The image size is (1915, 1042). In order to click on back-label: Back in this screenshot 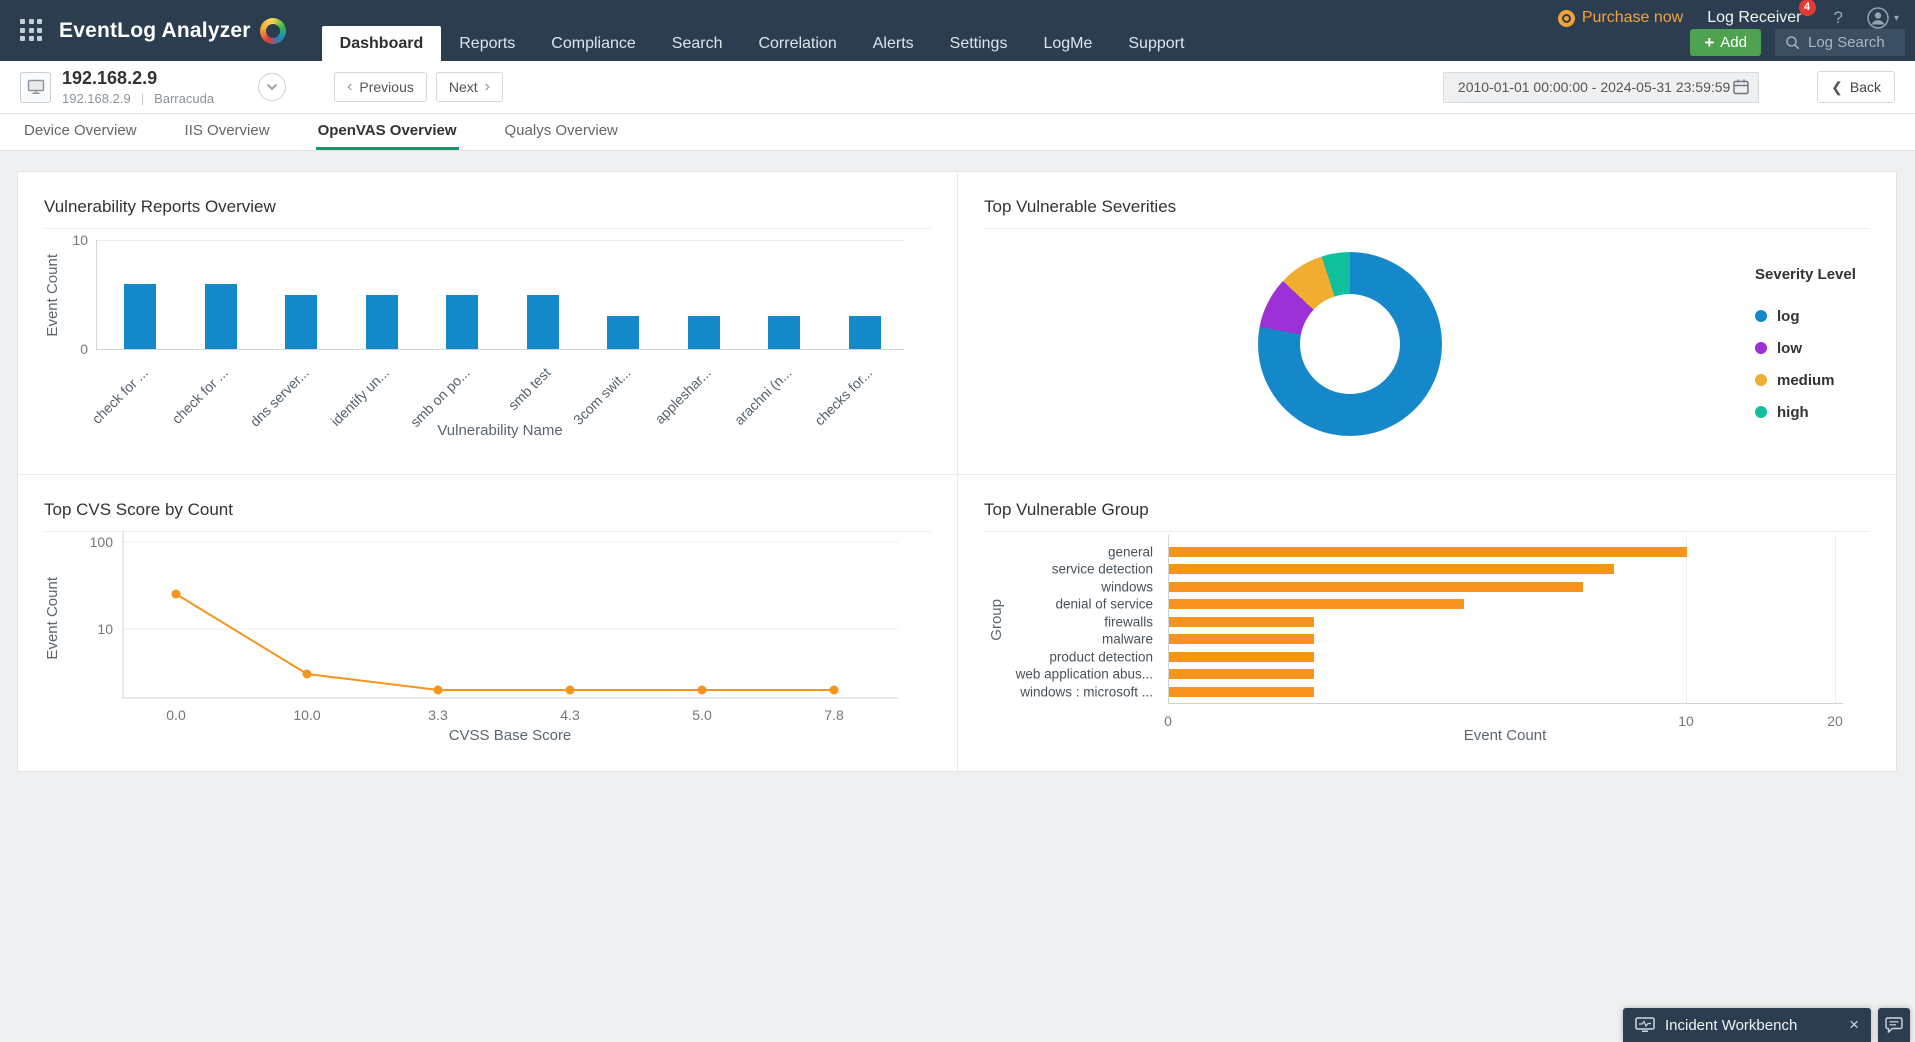, I will do `click(1865, 87)`.